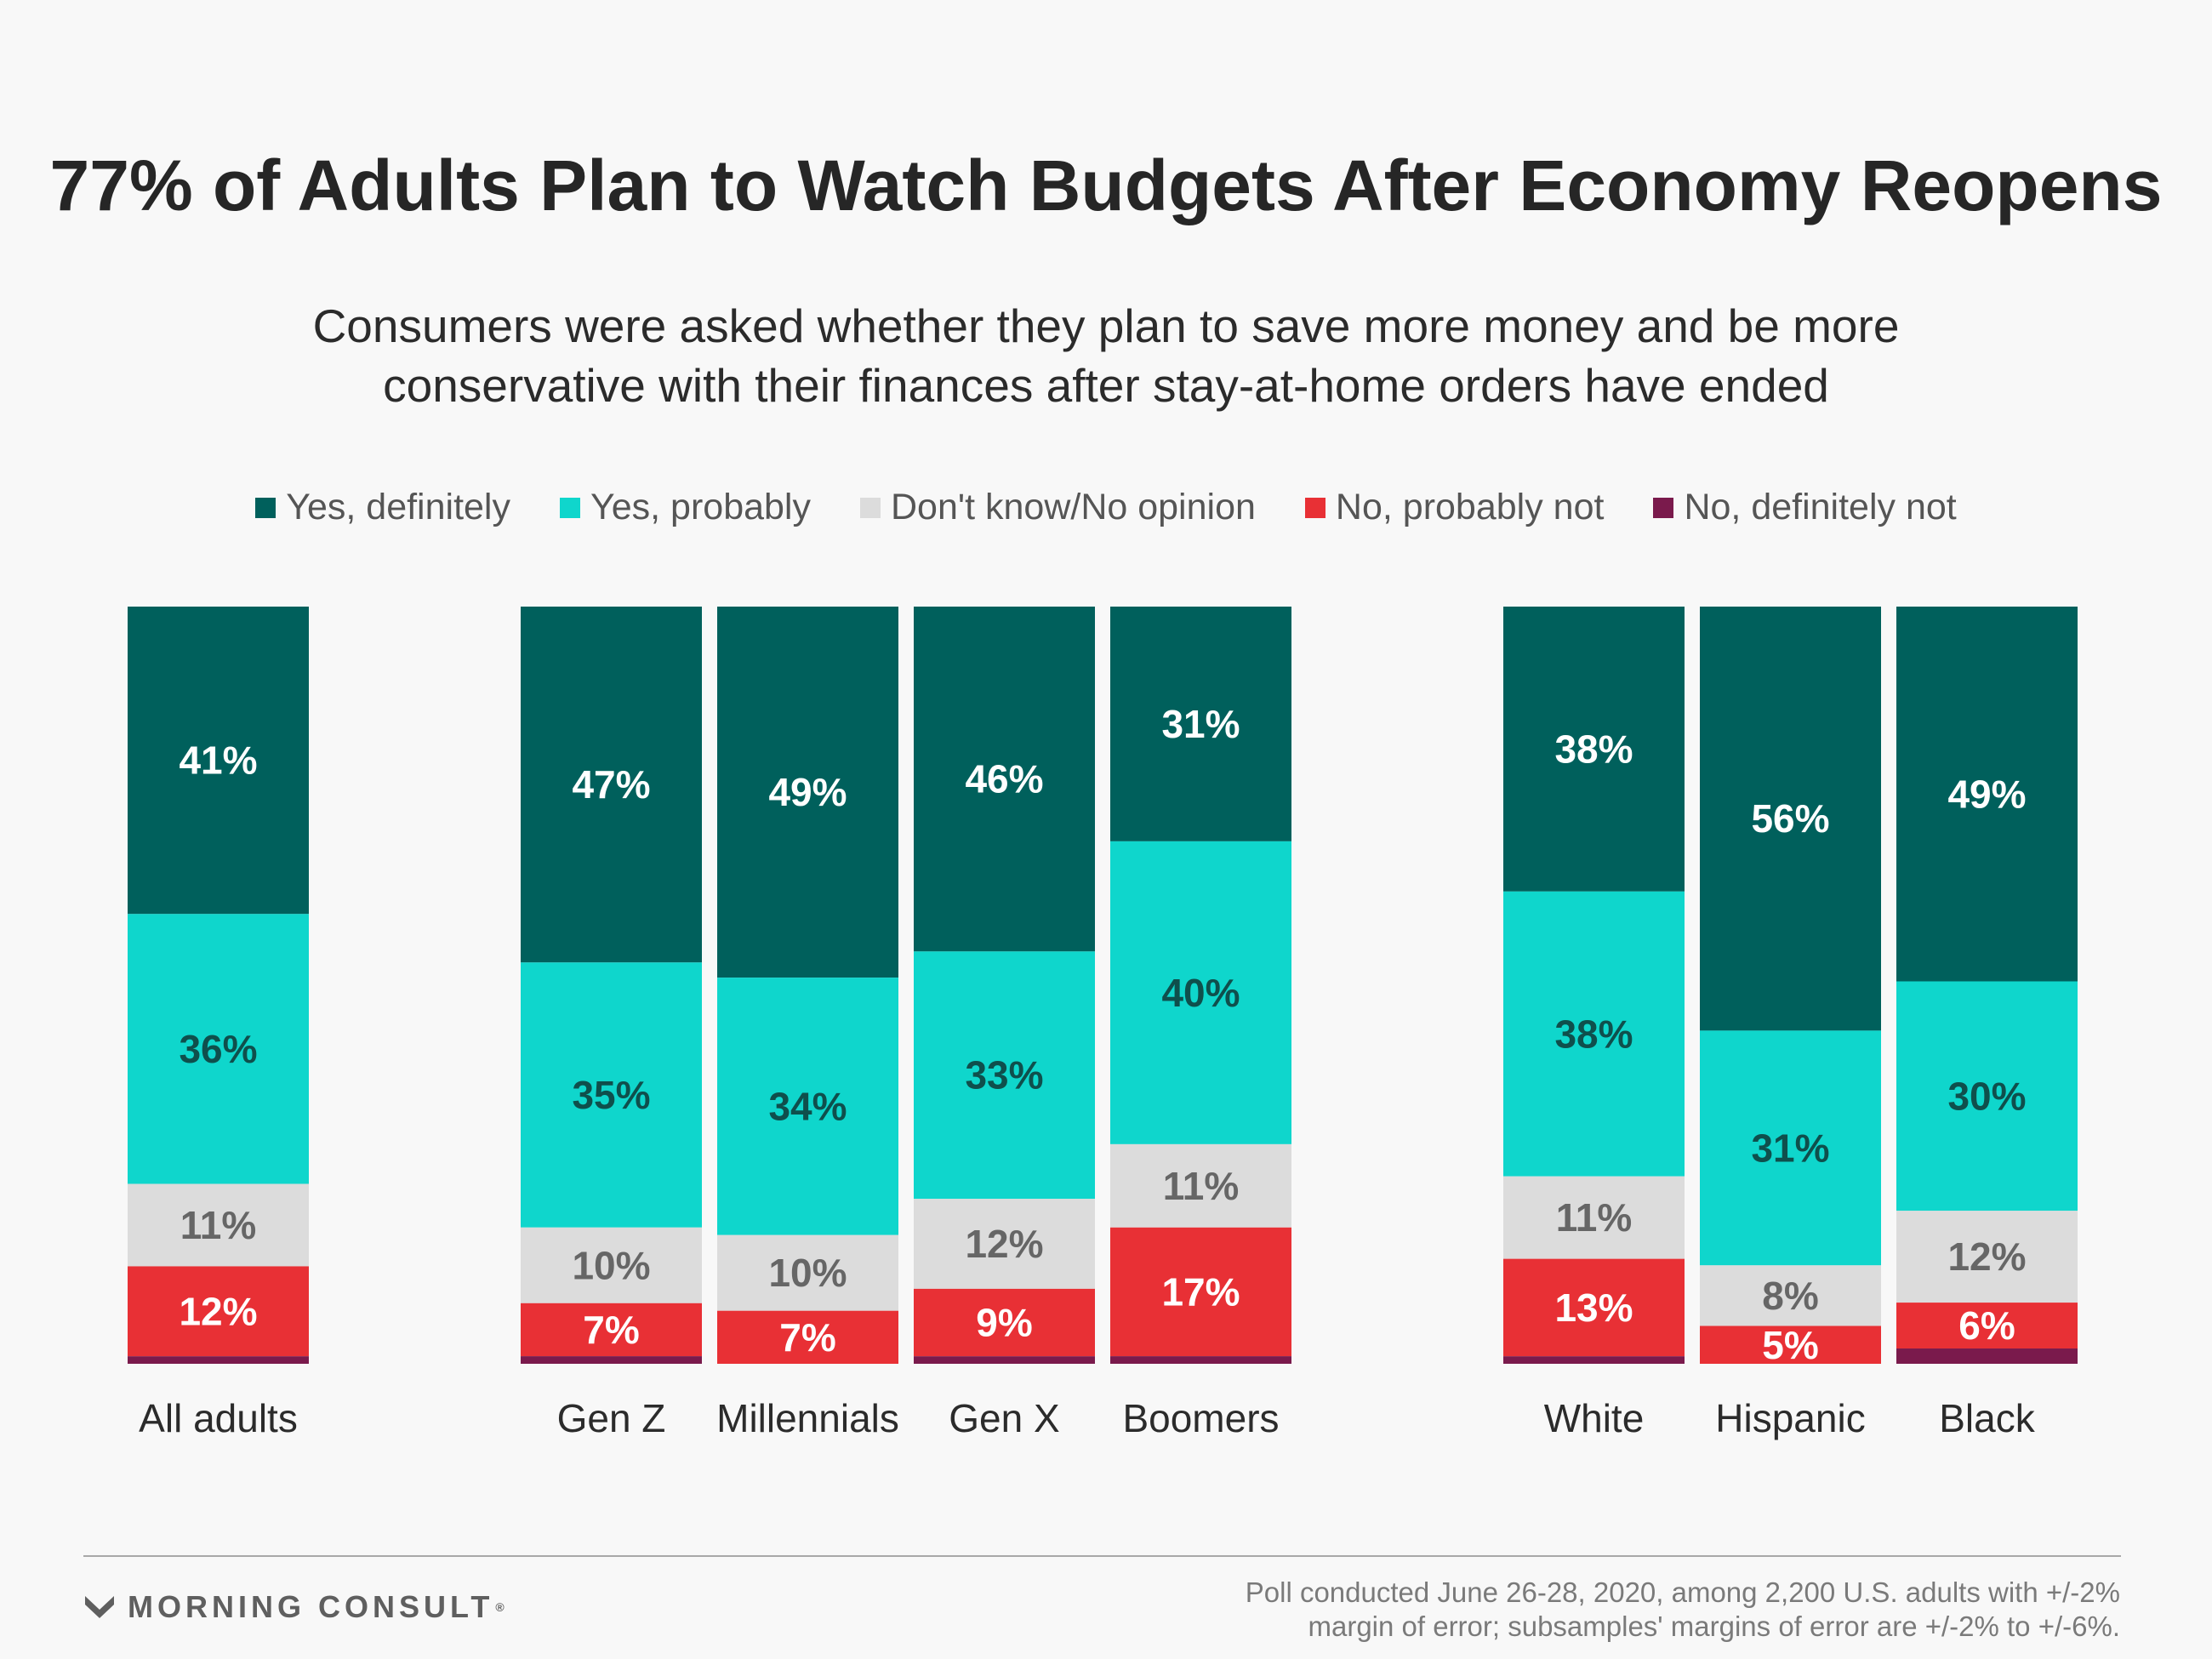  Describe the element at coordinates (219, 1418) in the screenshot. I see `category-label: All adults` at that location.